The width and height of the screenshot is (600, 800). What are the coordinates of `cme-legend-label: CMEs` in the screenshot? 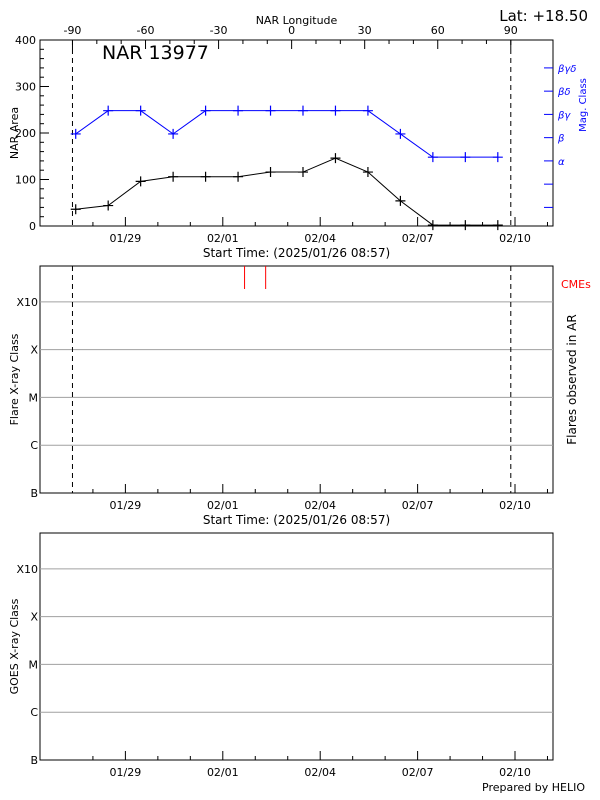 It's located at (576, 284).